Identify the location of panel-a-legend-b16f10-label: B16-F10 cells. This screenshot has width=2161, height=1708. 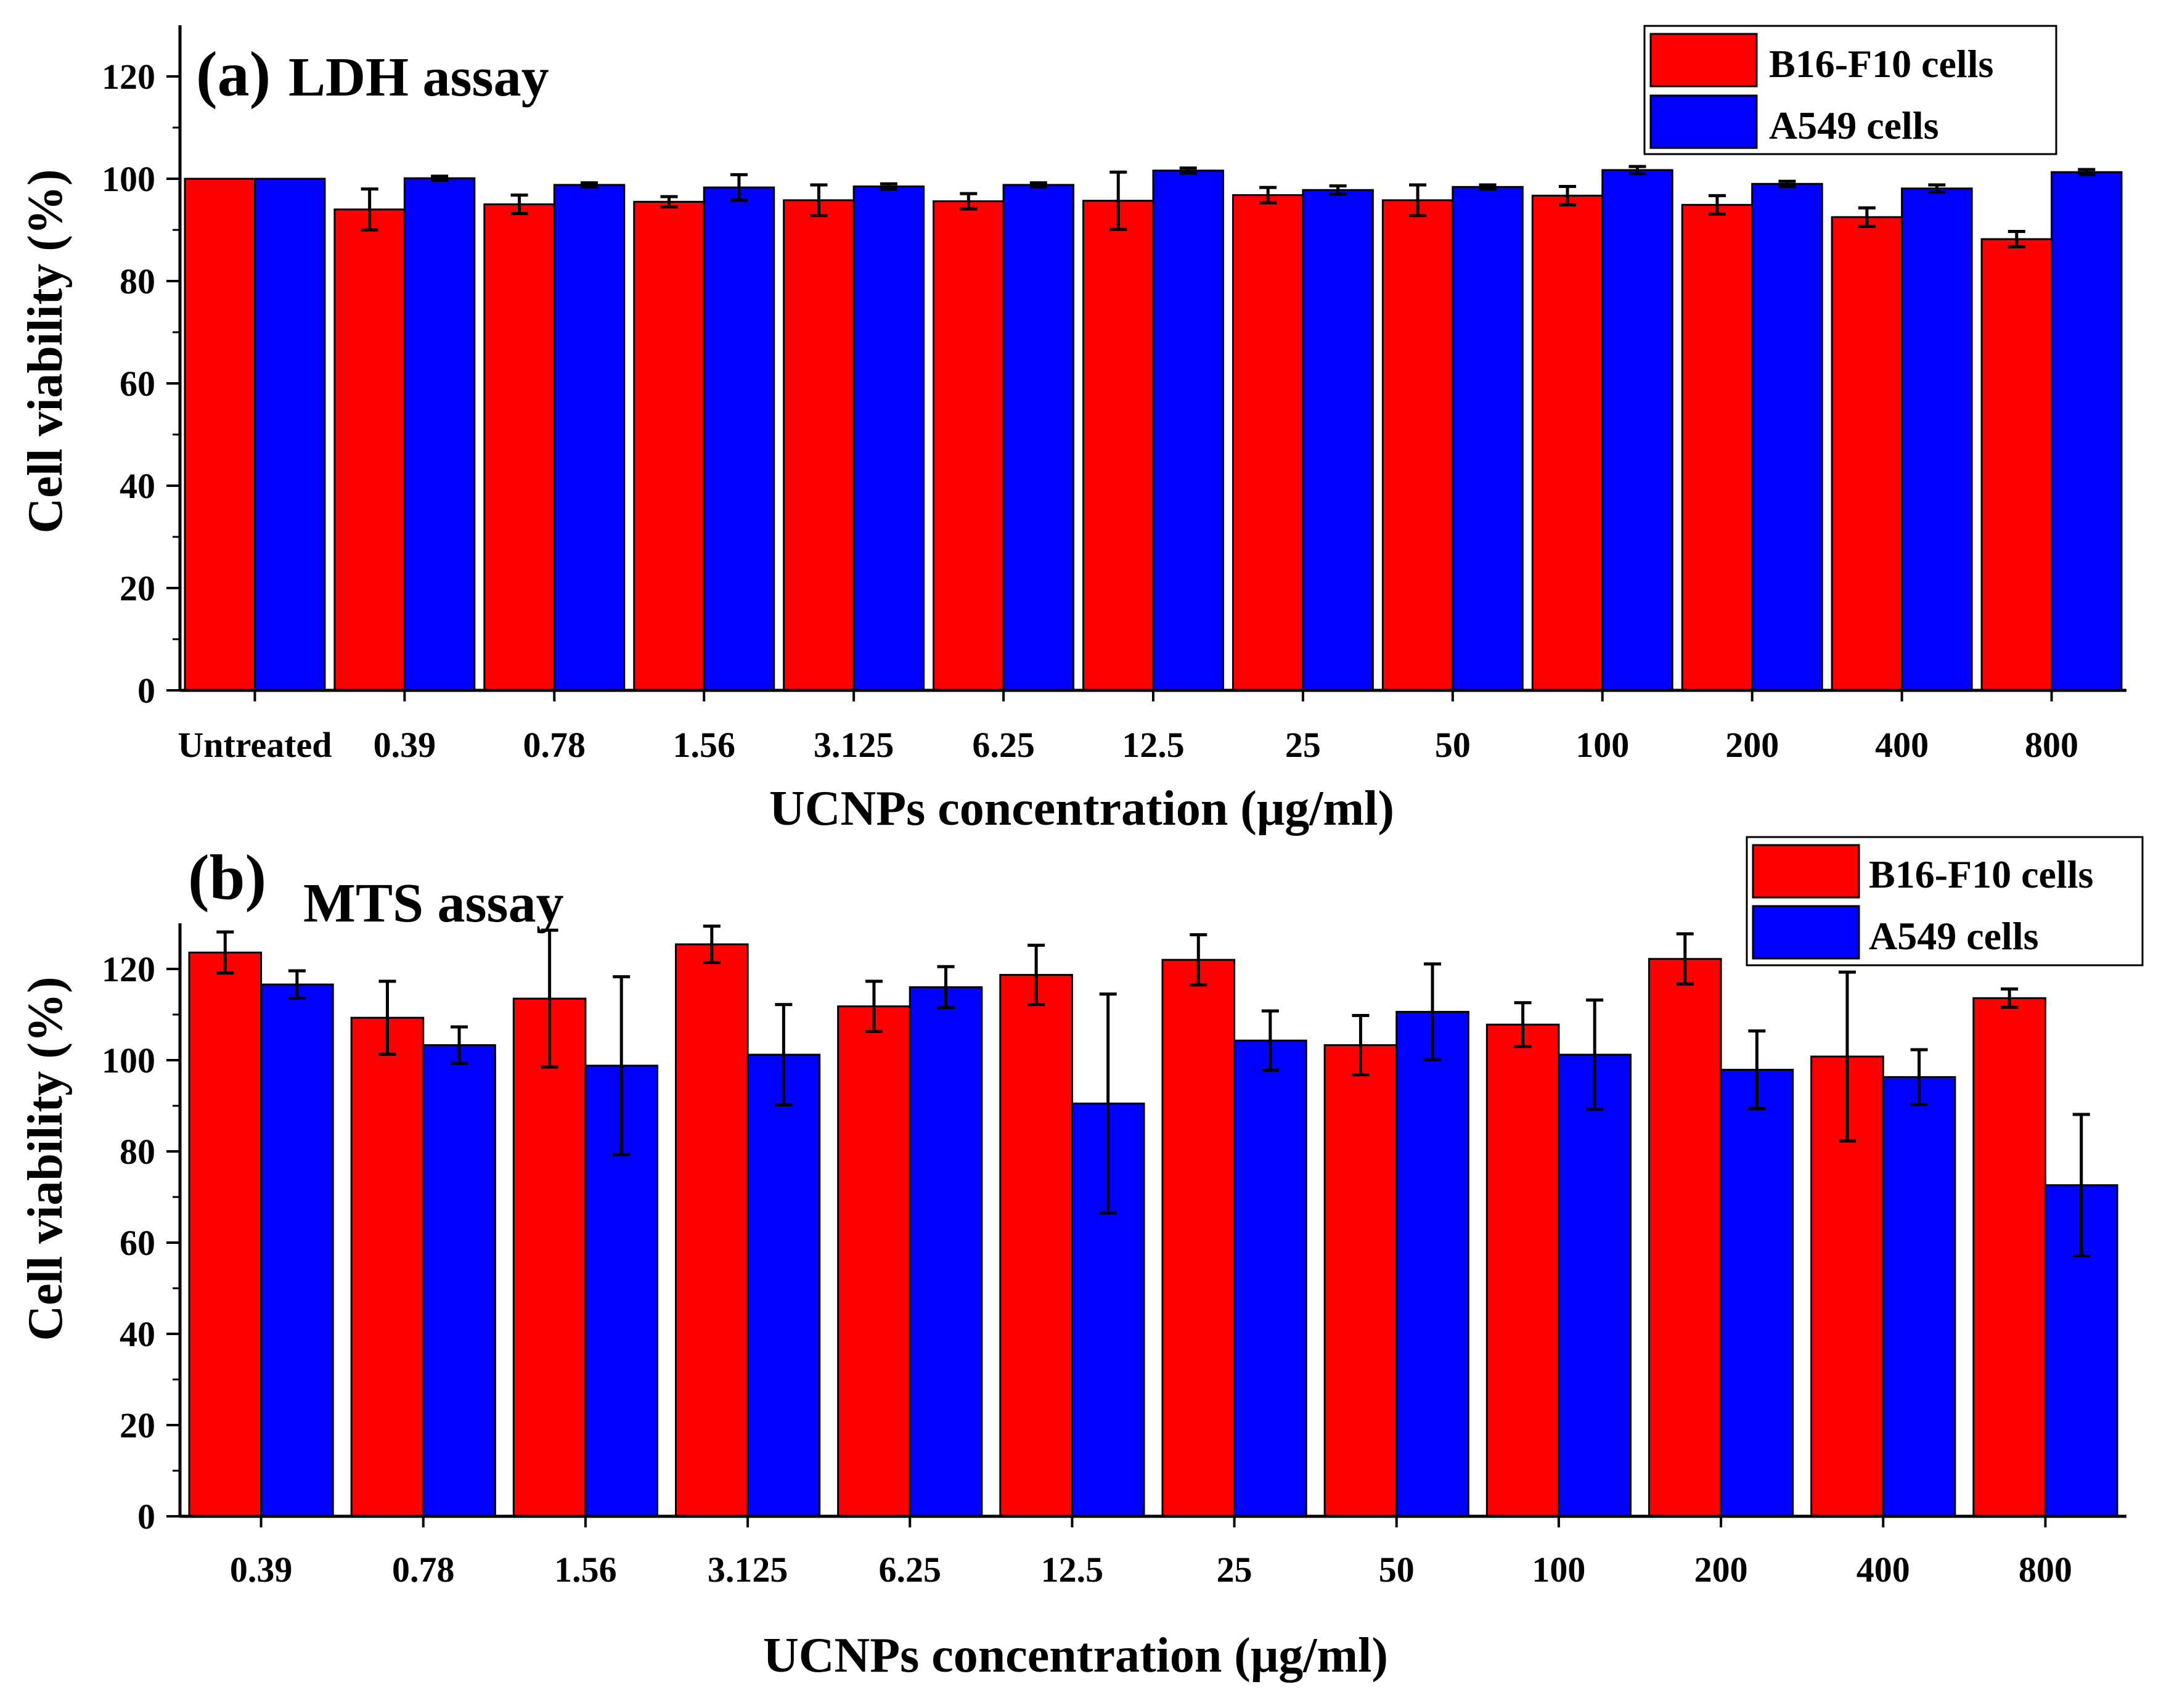
(1881, 64).